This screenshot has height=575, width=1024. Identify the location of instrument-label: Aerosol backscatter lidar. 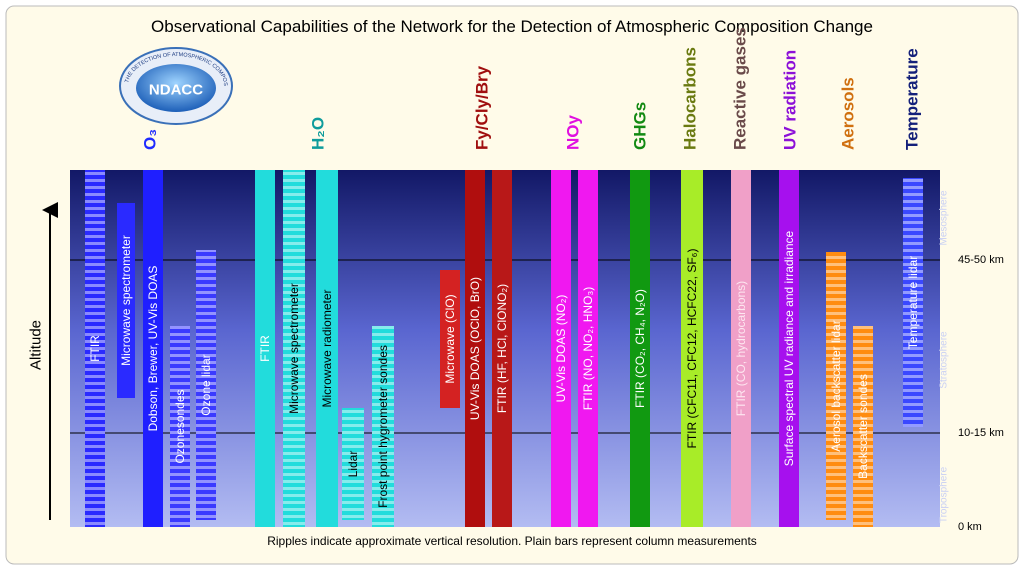
(836, 385).